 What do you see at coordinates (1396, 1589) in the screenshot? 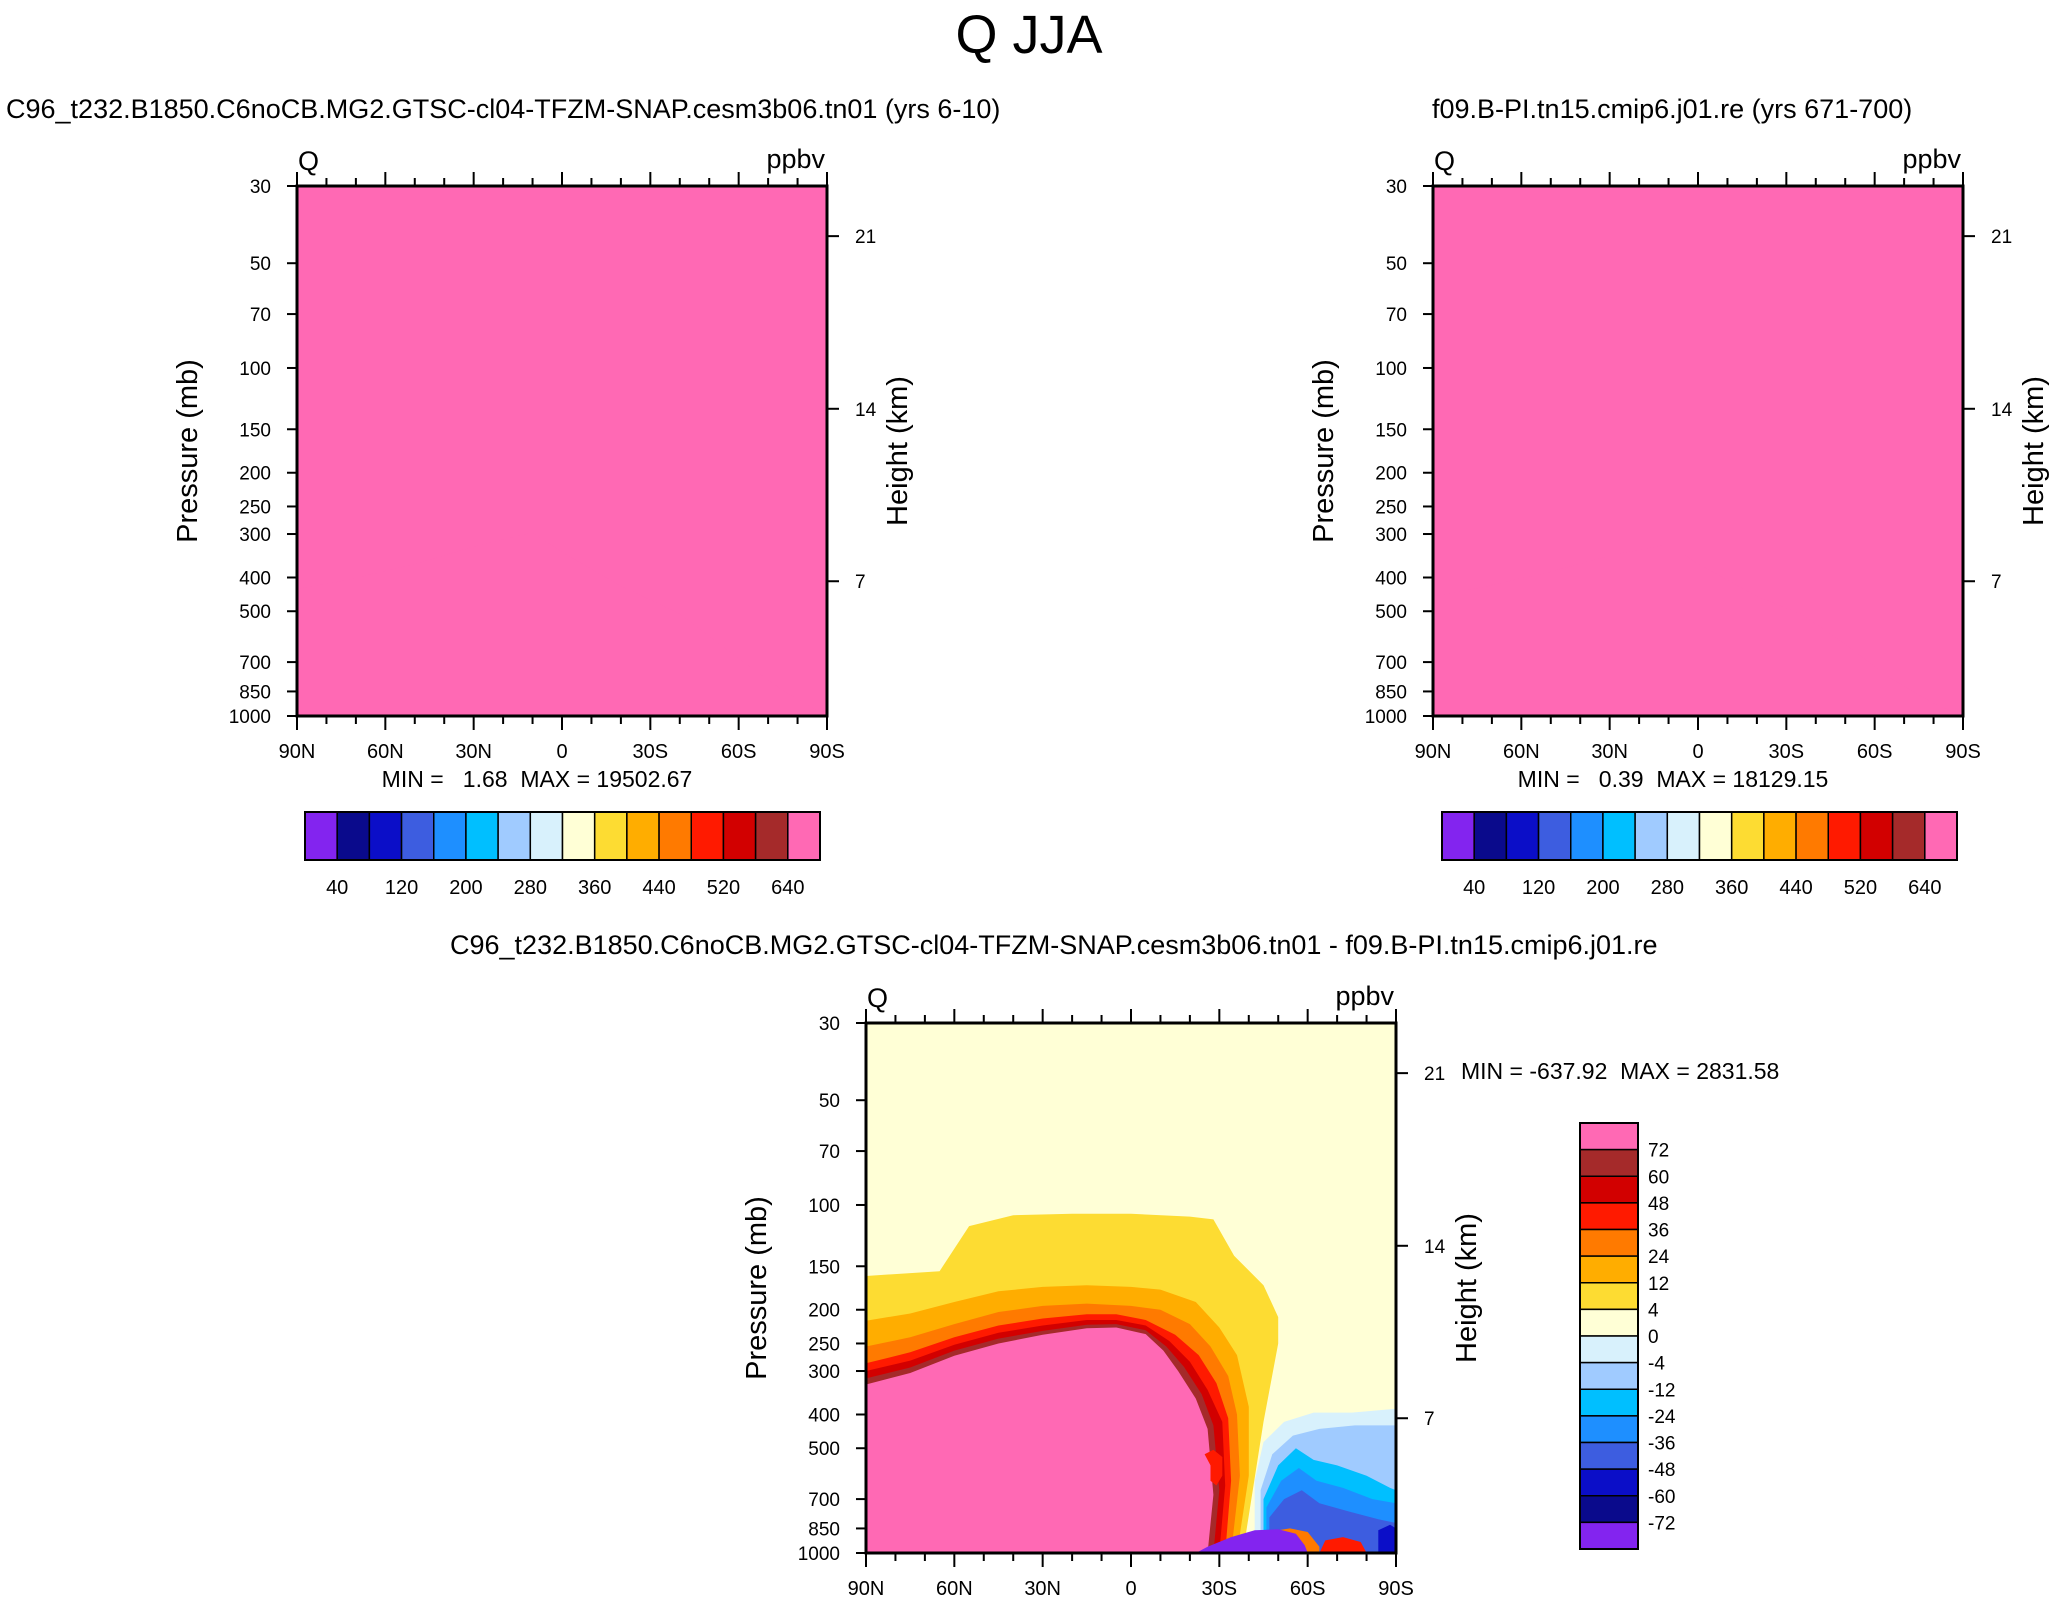
I see `panel-diff-x-tick-label: 90S` at bounding box center [1396, 1589].